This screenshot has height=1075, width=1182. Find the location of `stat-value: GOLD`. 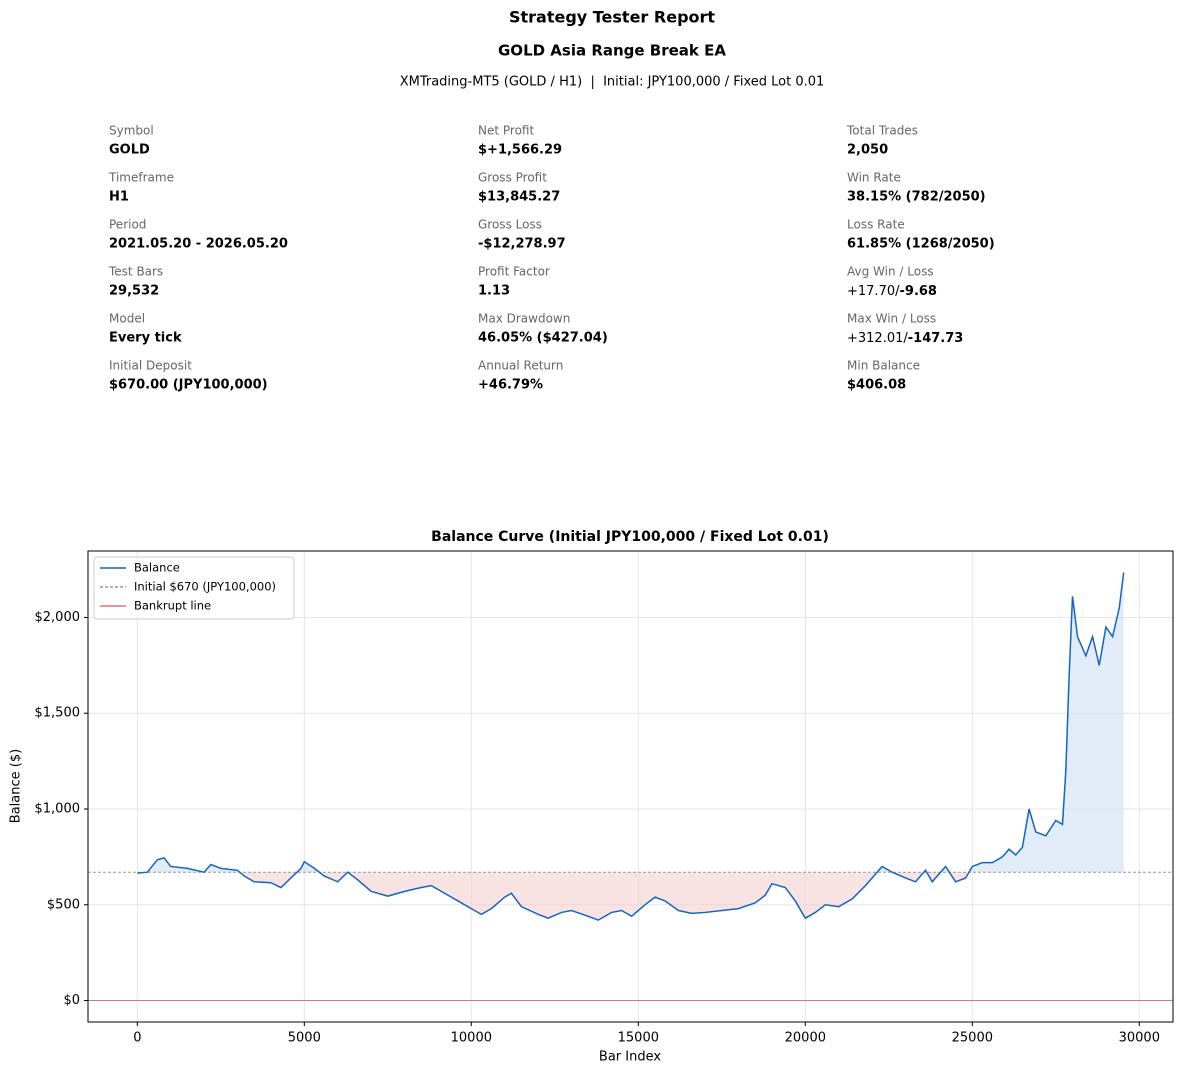

stat-value: GOLD is located at coordinates (129, 150).